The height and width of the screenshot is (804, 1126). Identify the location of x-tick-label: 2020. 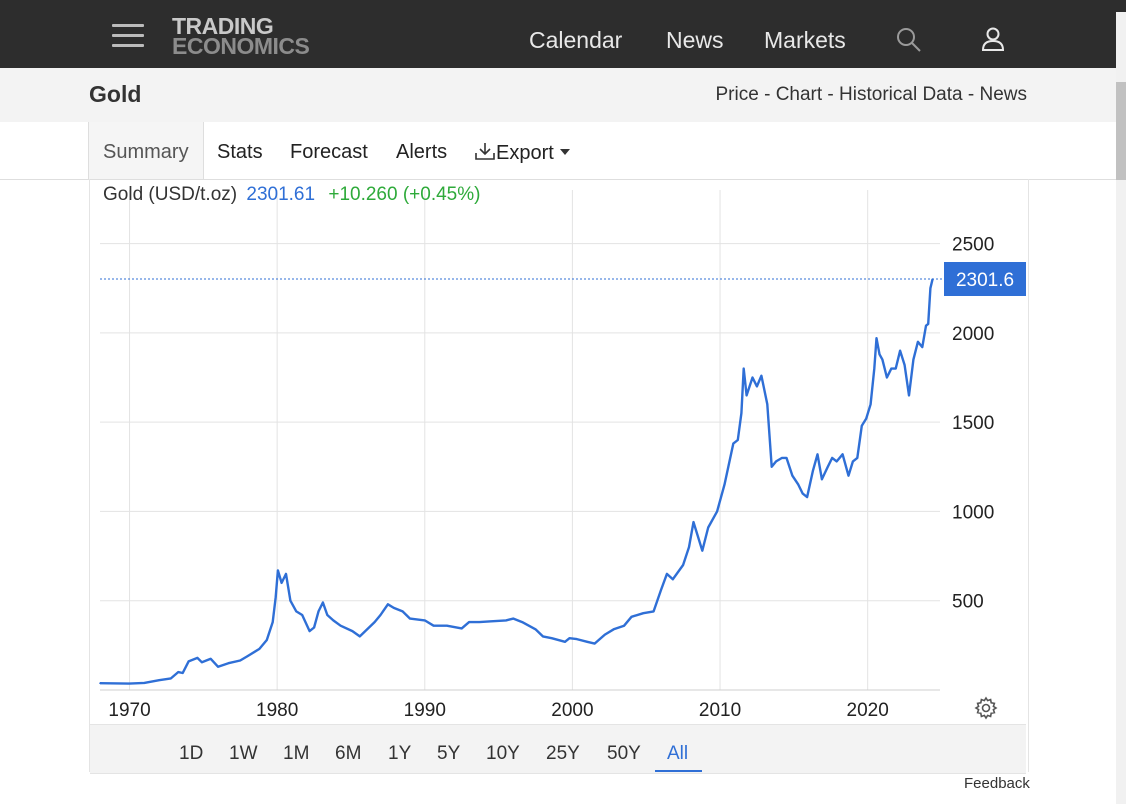
(868, 710).